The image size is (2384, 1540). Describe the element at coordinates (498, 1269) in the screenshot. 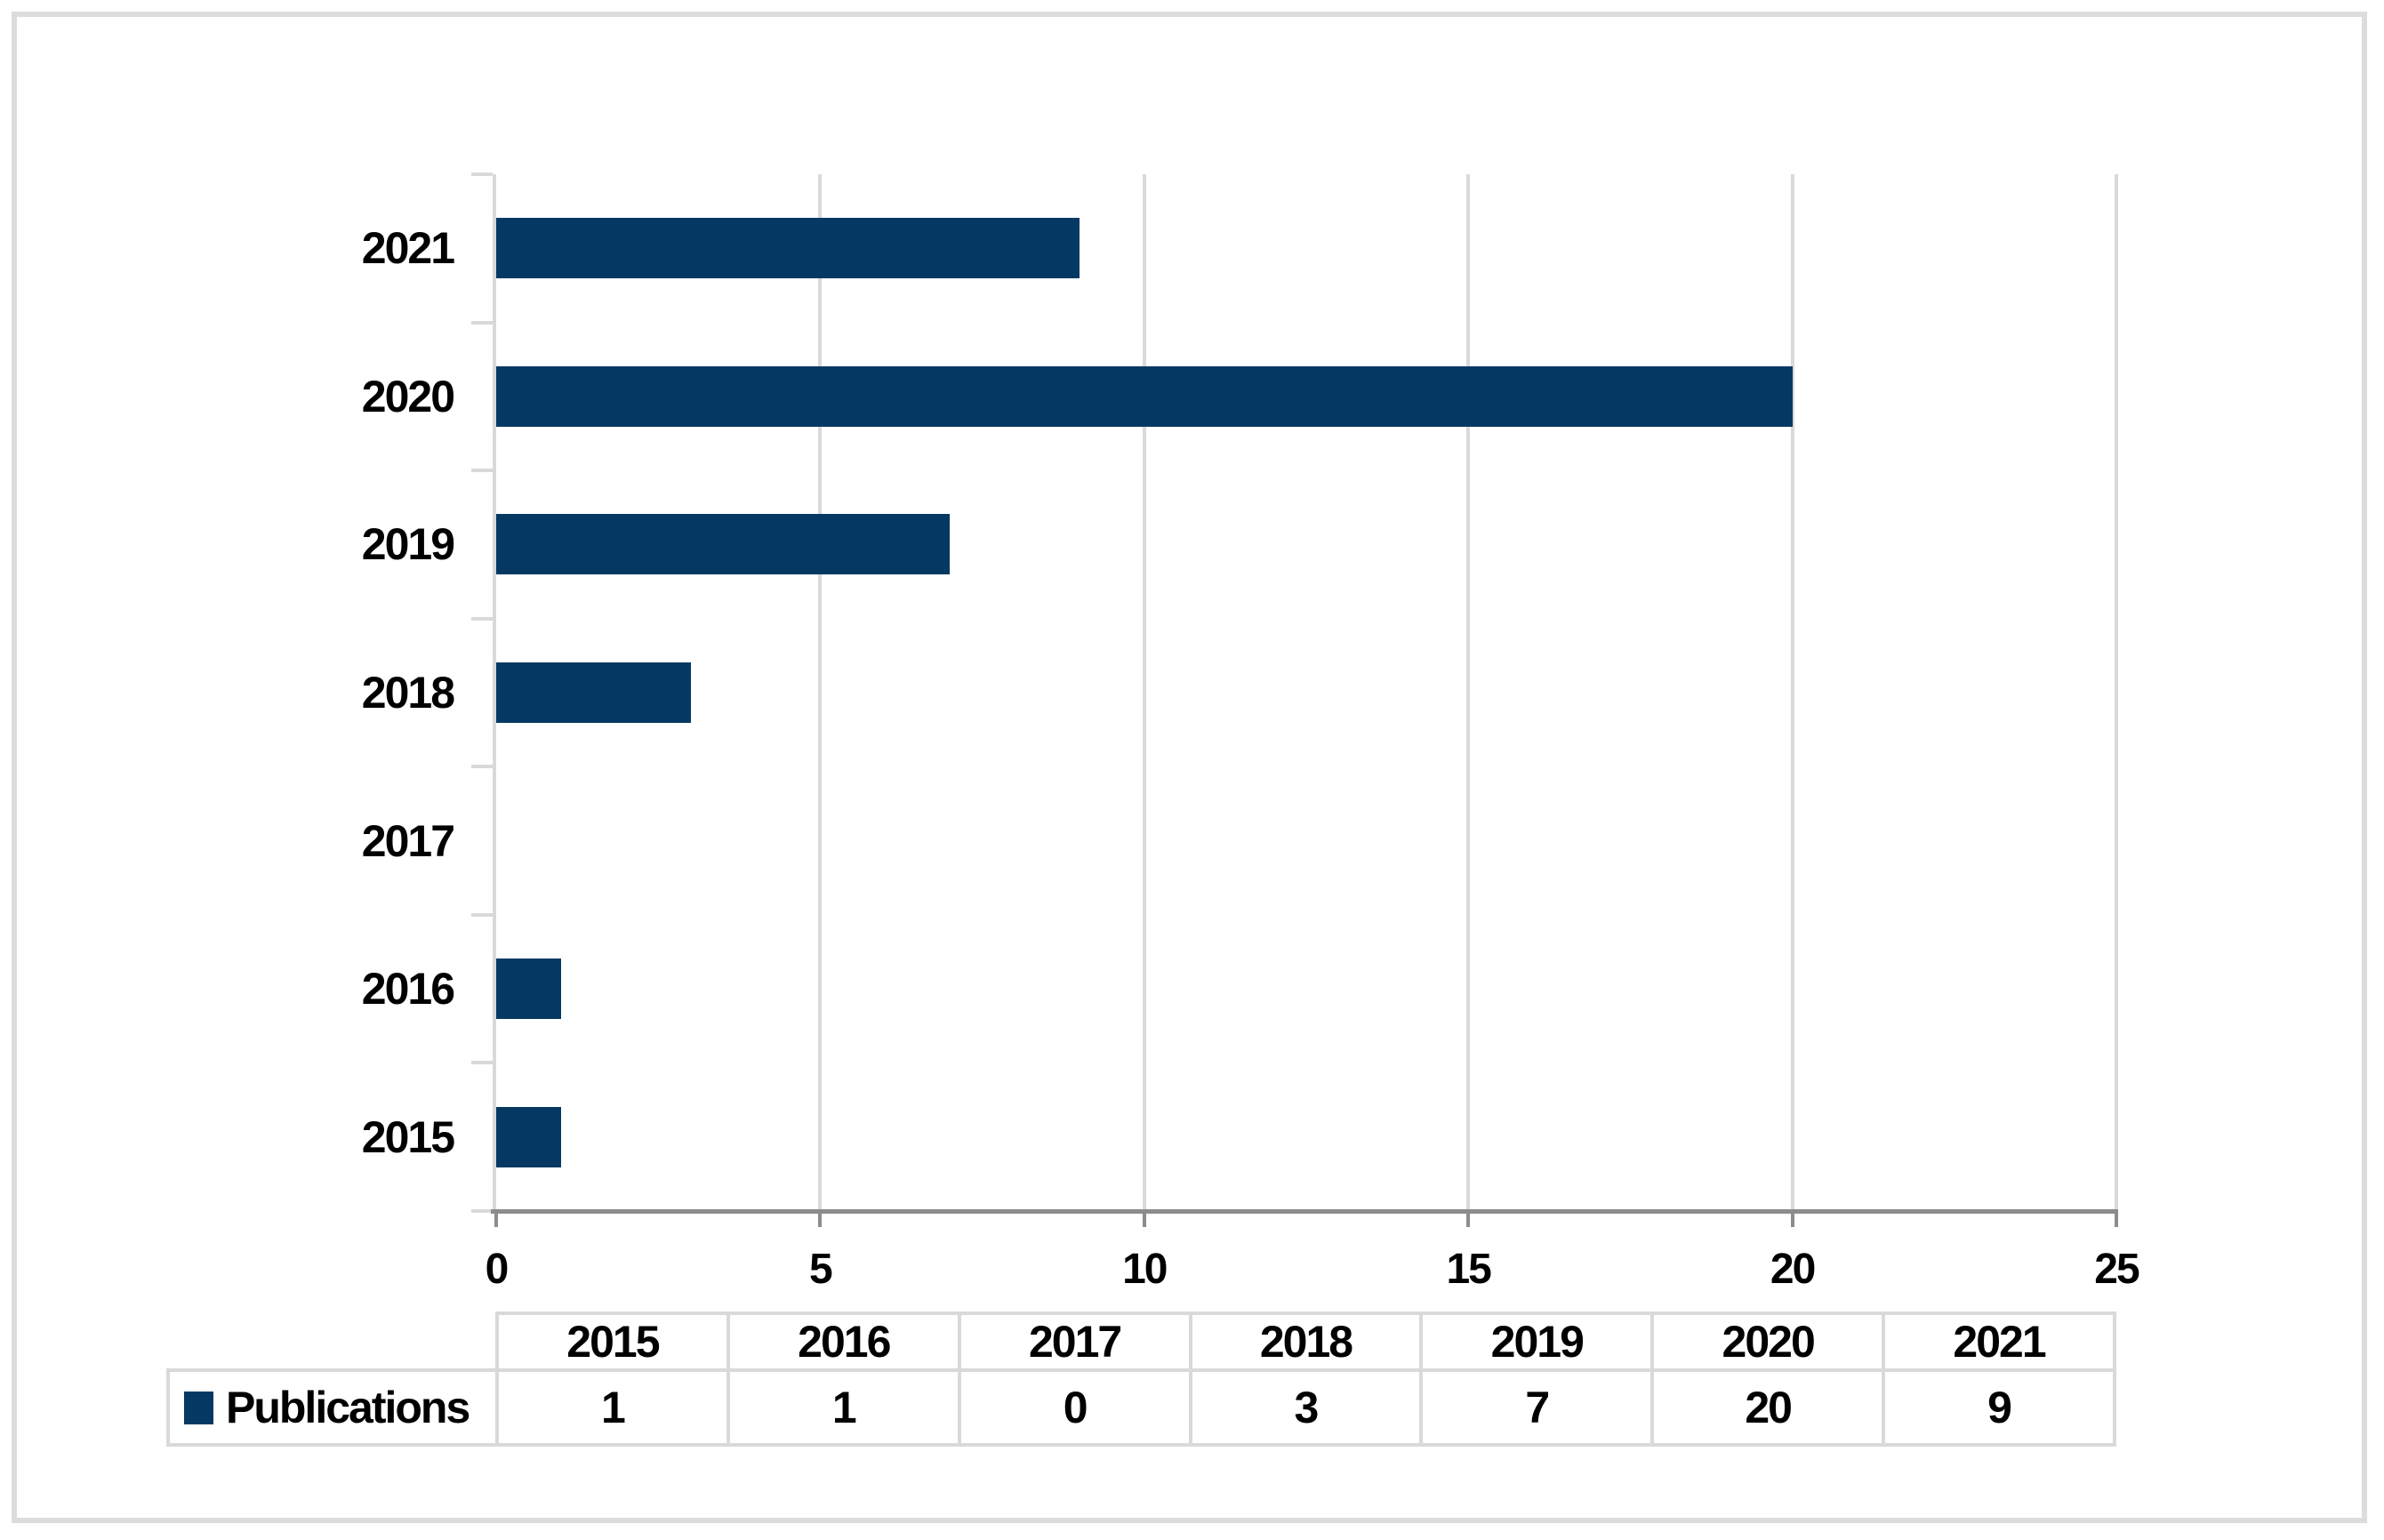

I see `x-tick-label-0: 0` at that location.